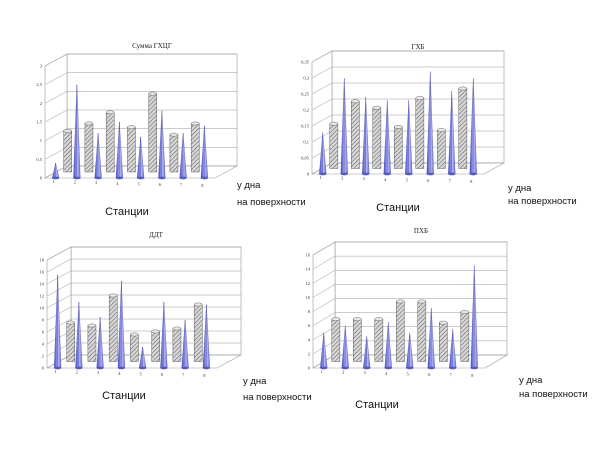 This screenshot has height=449, width=598. Describe the element at coordinates (42, 260) in the screenshot. I see `y-tick-label: 18` at that location.